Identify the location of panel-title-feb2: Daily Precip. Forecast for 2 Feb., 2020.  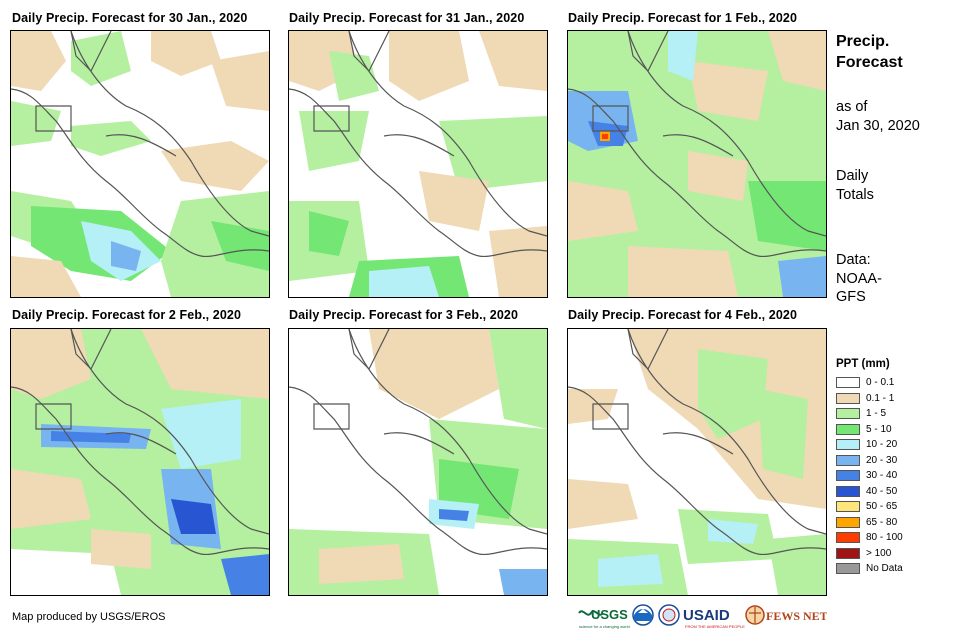
(126, 315).